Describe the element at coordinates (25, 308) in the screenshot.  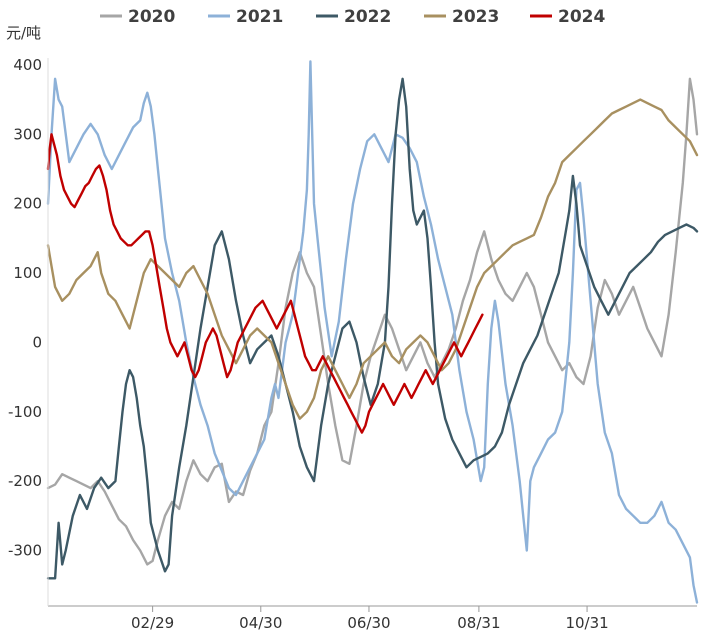
I see `y-axis-ticks: 400 300 200 100 0 -100 -200 -300` at that location.